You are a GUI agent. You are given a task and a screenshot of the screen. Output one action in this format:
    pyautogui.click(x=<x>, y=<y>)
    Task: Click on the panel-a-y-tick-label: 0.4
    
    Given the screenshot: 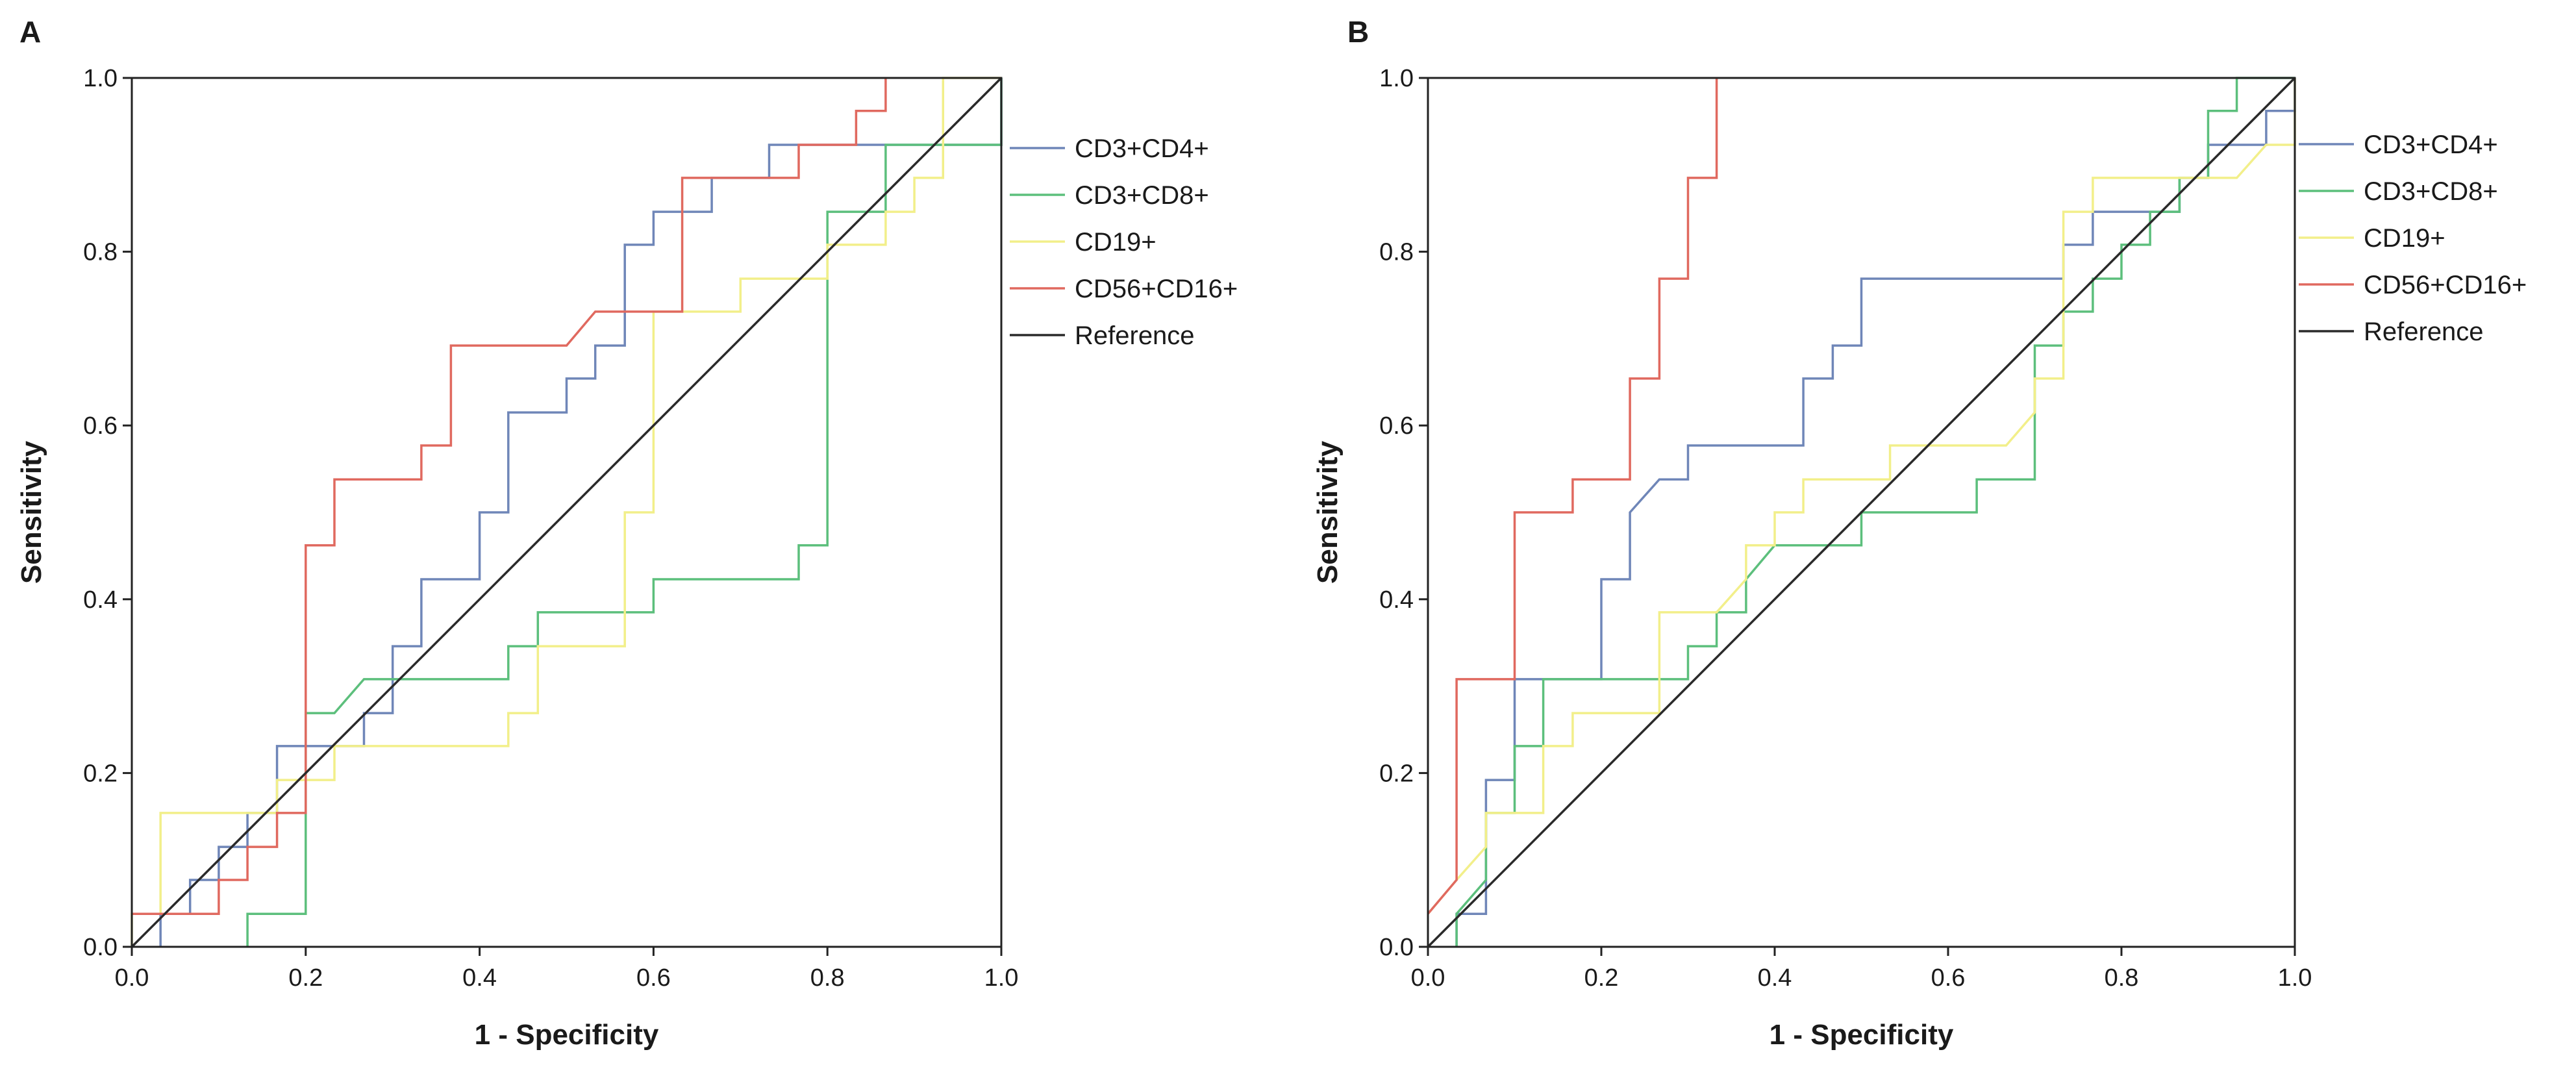 What is the action you would take?
    pyautogui.click(x=100, y=600)
    